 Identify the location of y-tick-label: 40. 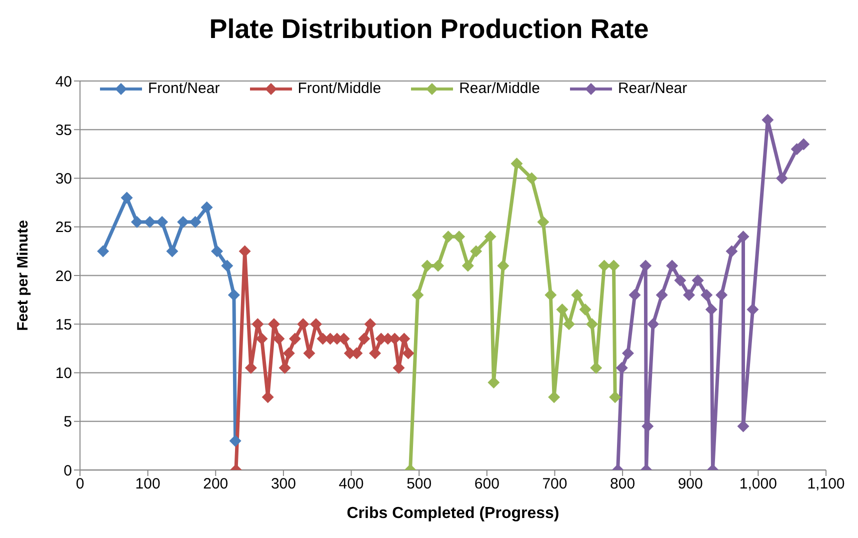
(63, 81).